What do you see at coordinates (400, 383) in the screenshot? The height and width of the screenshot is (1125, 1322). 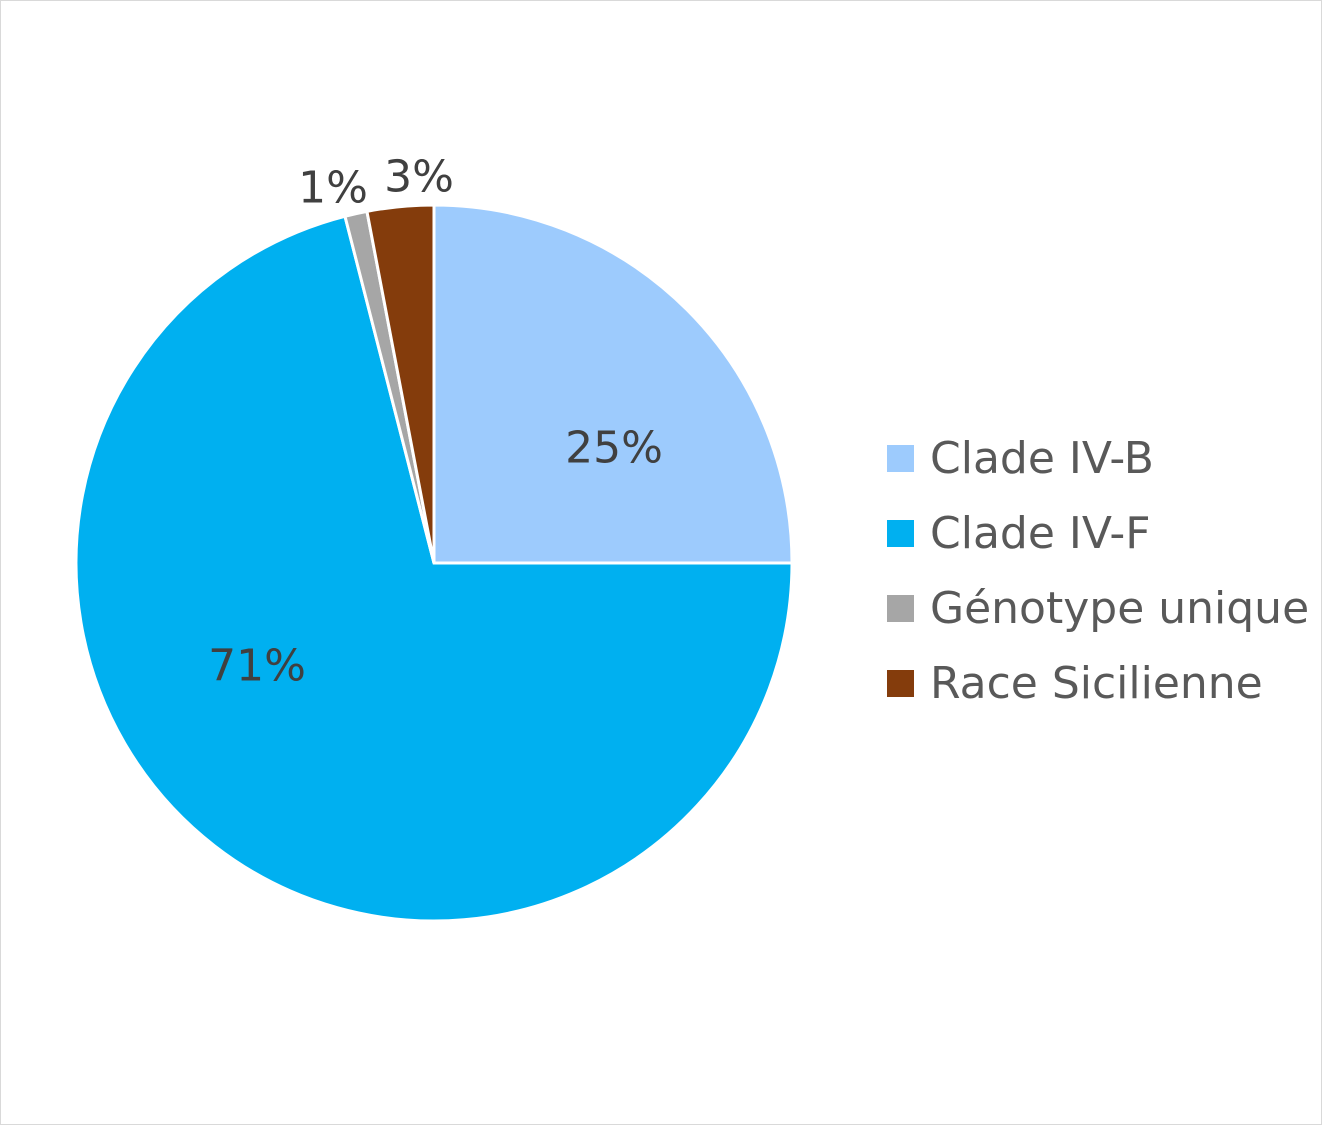 I see `pie-slice-race-sicilienne` at bounding box center [400, 383].